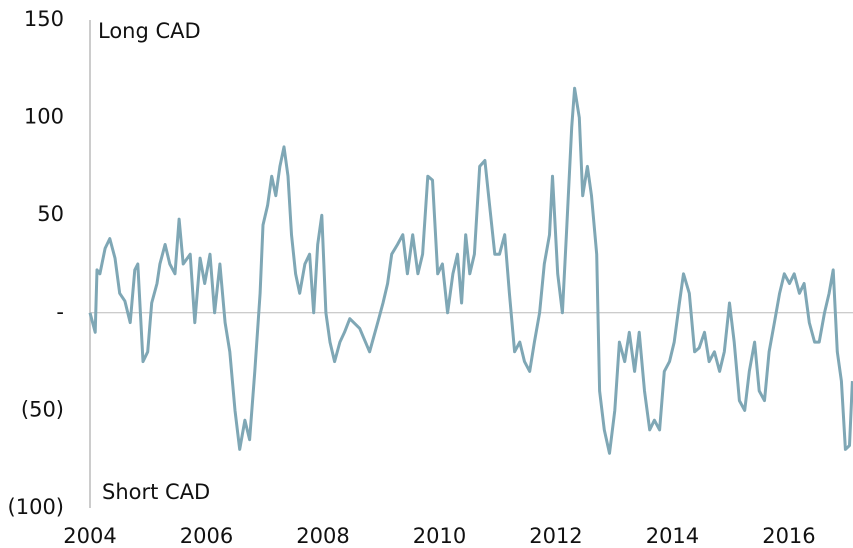  What do you see at coordinates (36, 507) in the screenshot?
I see `y-tick-label: (100)` at bounding box center [36, 507].